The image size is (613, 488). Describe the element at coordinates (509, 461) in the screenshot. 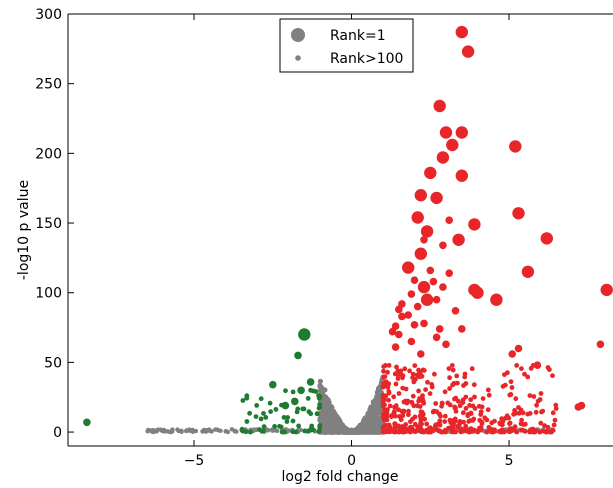

I see `x-tick-label: 5` at that location.